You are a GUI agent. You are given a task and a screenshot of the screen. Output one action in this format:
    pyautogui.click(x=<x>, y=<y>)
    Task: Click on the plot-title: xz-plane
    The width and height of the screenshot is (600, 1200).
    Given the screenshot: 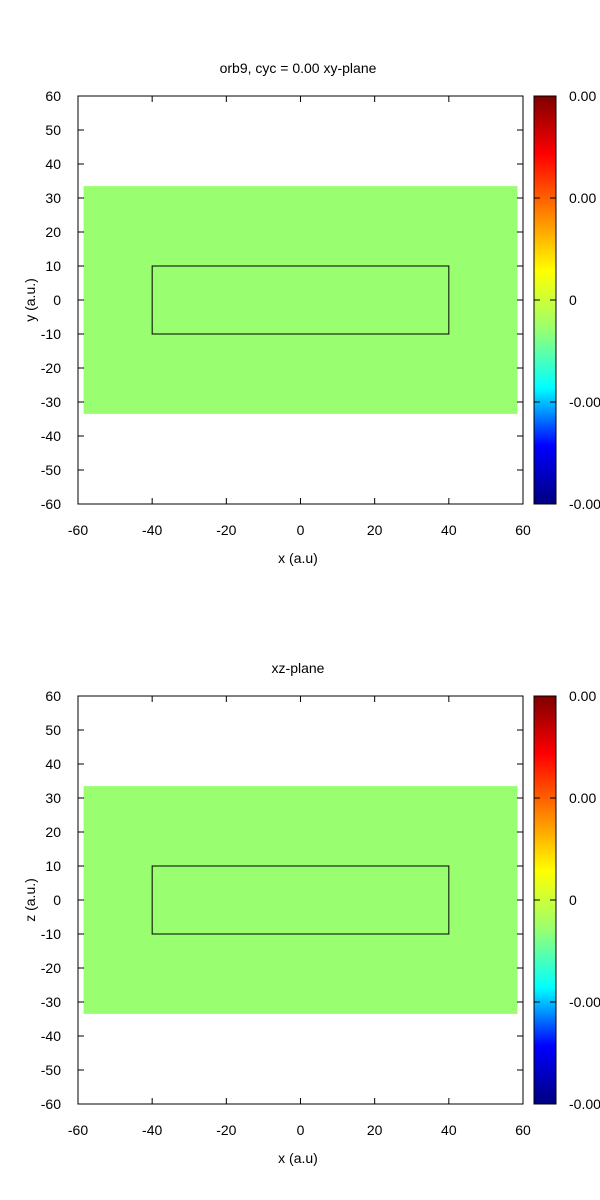 What is the action you would take?
    pyautogui.click(x=298, y=668)
    